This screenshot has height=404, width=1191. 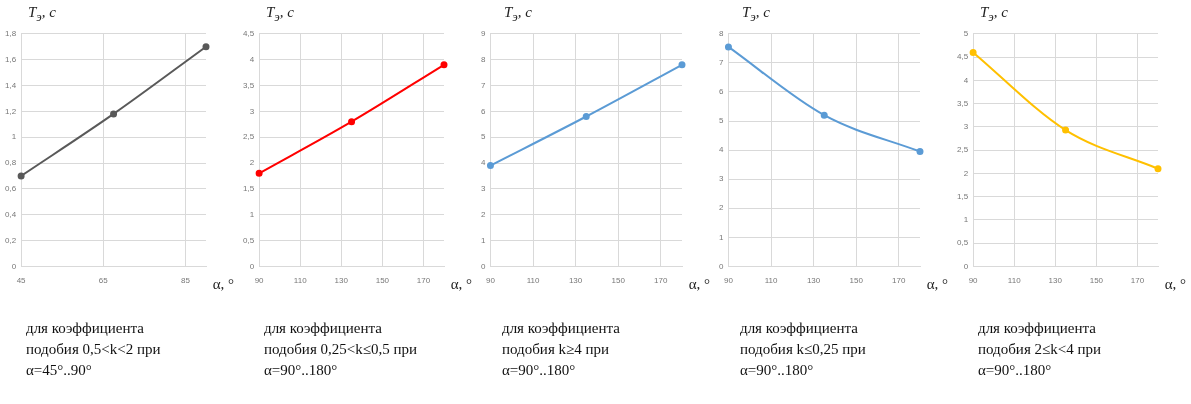 What do you see at coordinates (11, 189) in the screenshot?
I see `y-tick-label: 0,6` at bounding box center [11, 189].